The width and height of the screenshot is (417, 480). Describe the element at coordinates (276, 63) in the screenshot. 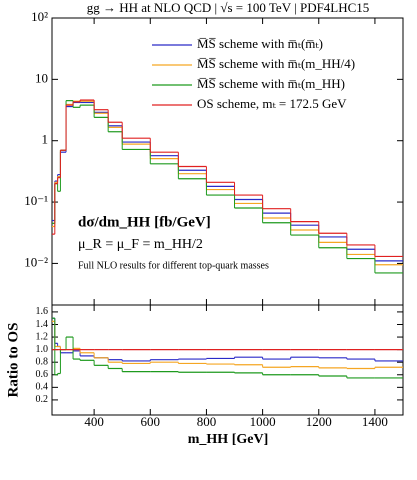

I see `legend-label: M̅S̅ scheme with m̅ₜ(m_HH/4)` at that location.